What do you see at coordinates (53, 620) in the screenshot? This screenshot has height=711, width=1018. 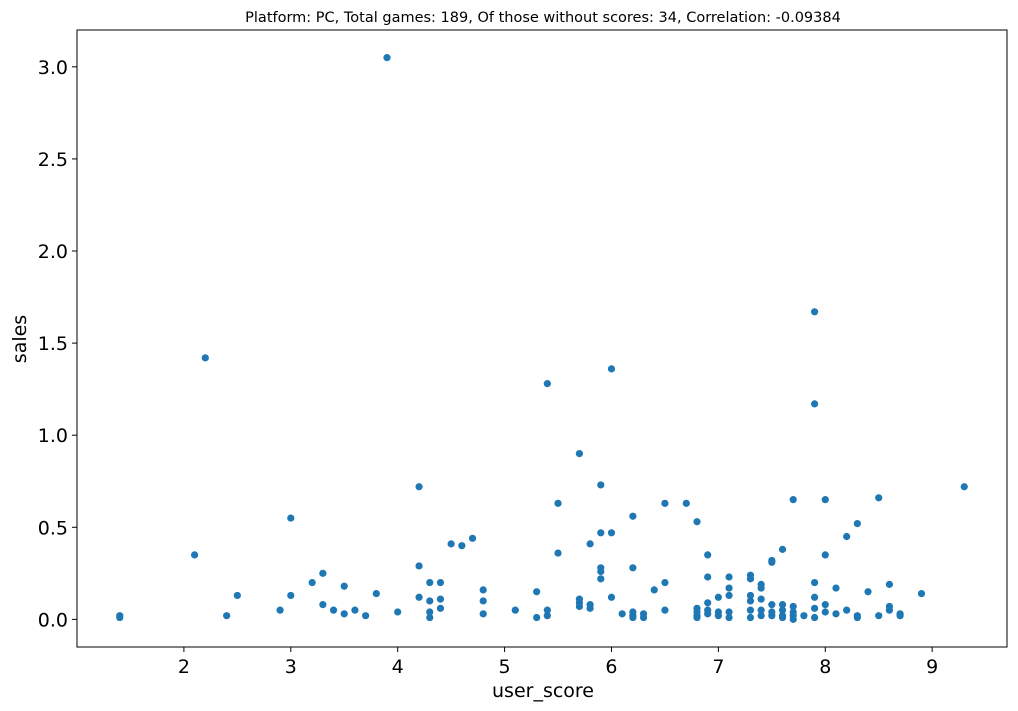 I see `y-tick-label-0: 0.0` at bounding box center [53, 620].